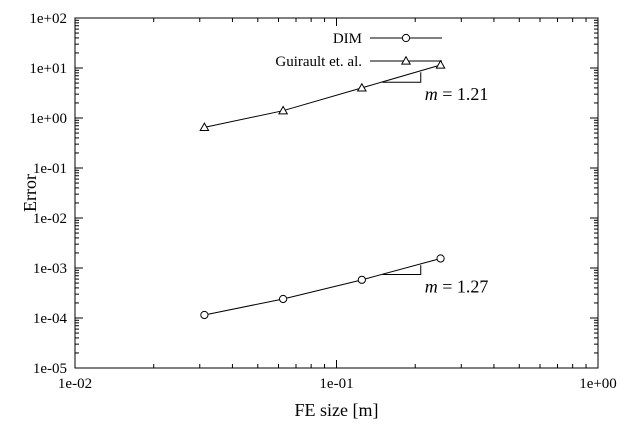 This screenshot has width=635, height=425. What do you see at coordinates (347, 39) in the screenshot?
I see `legend-label: DIM` at bounding box center [347, 39].